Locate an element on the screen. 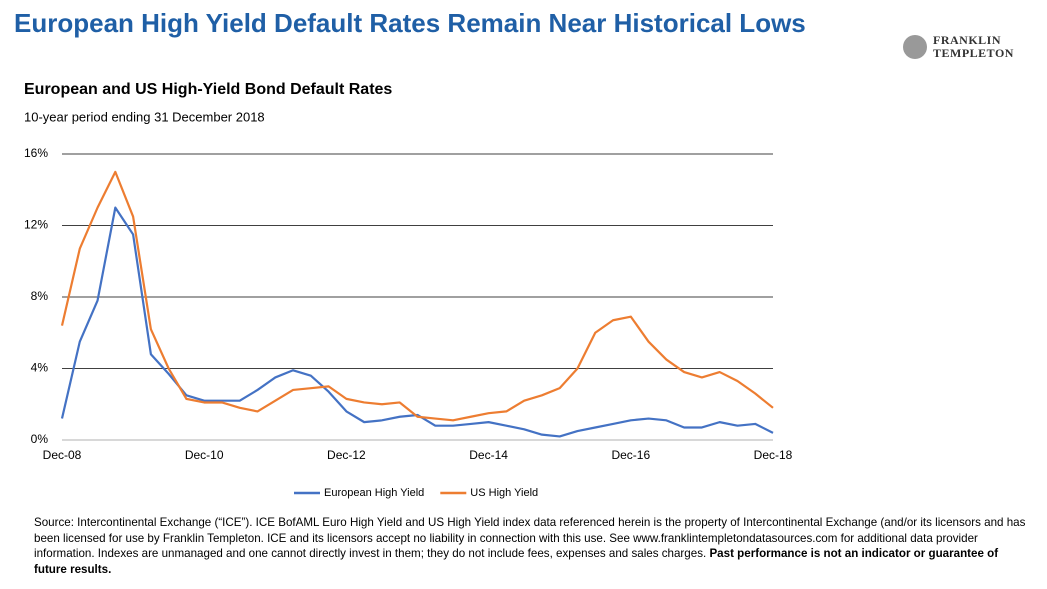 Image resolution: width=1047 pixels, height=589 pixels. logo-text: FRANKLIN TEMPLETON is located at coordinates (973, 47).